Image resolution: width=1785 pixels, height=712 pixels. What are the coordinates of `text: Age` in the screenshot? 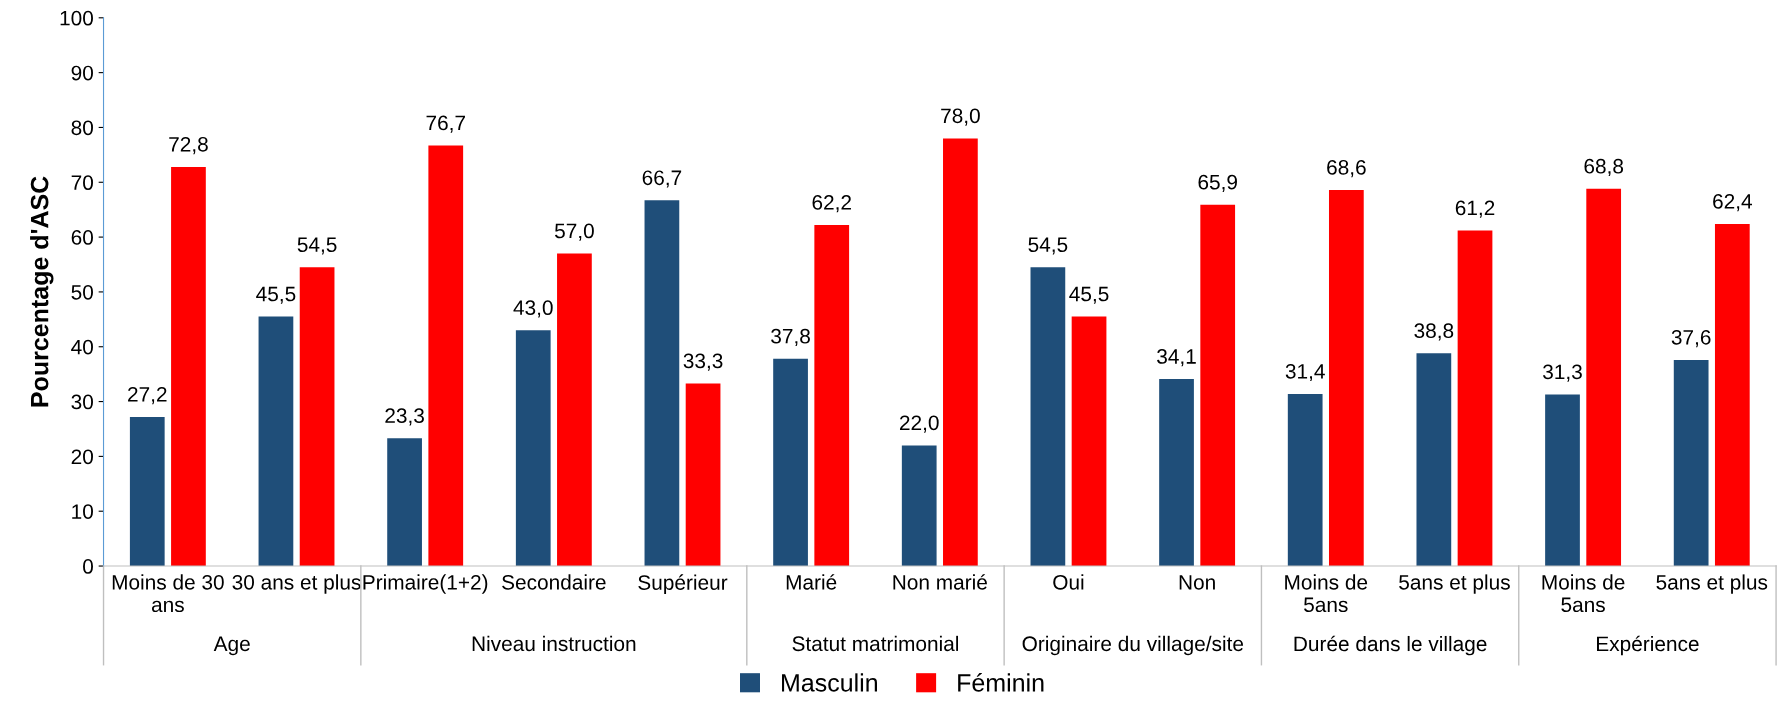 It's located at (231, 646).